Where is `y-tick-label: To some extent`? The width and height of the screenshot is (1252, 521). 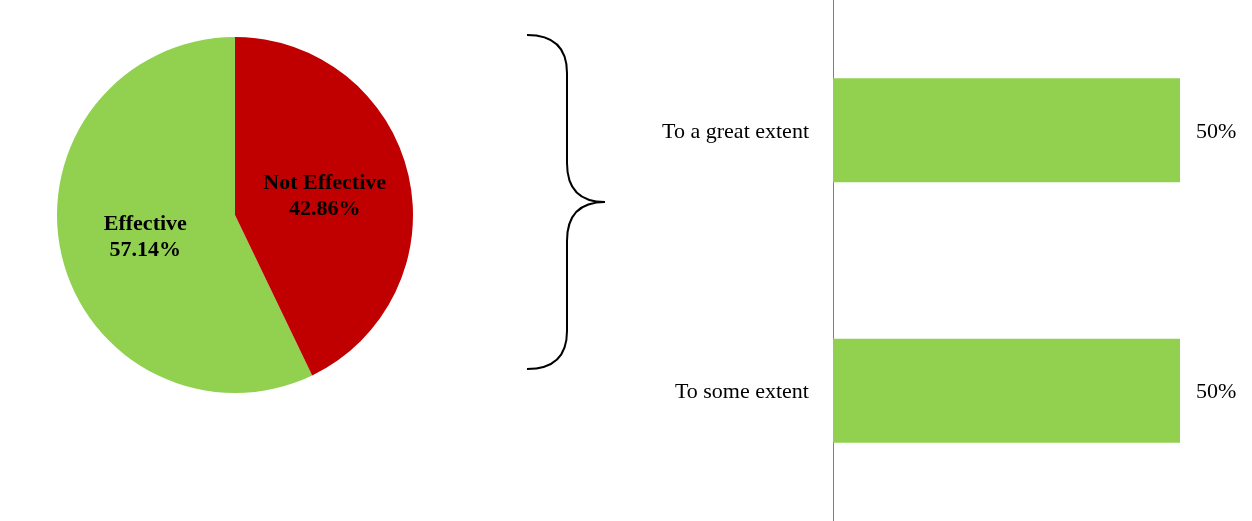 y-tick-label: To some extent is located at coordinates (741, 391).